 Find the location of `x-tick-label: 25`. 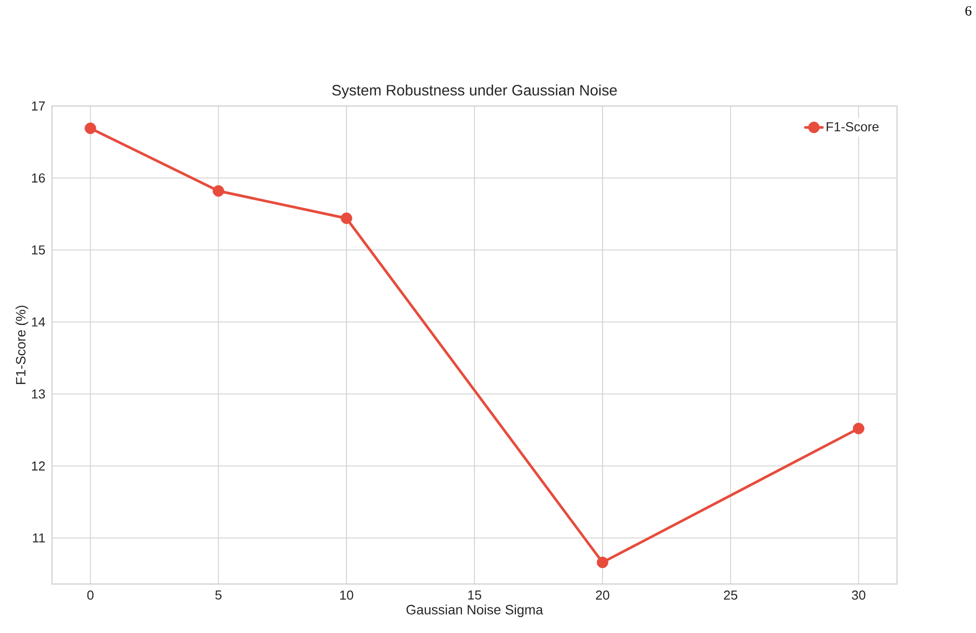

x-tick-label: 25 is located at coordinates (731, 595).